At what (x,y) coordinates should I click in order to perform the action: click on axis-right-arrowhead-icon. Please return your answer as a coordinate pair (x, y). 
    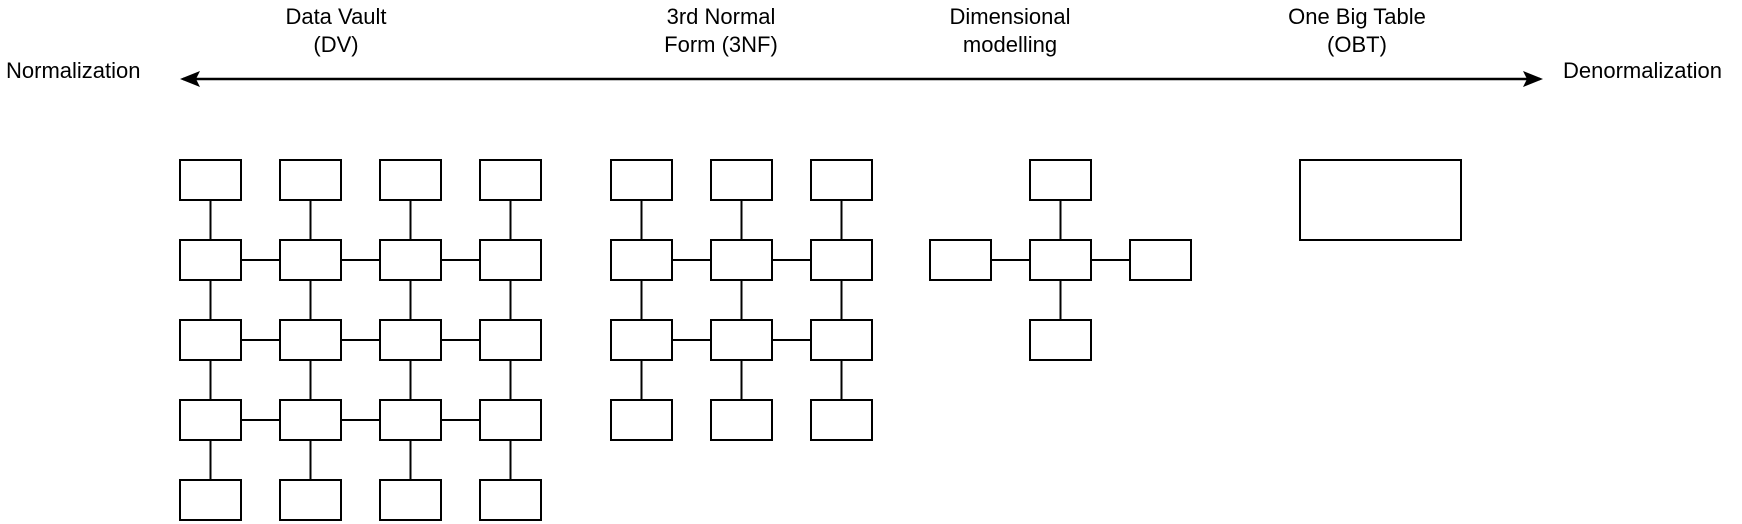
    Looking at the image, I should click on (1533, 79).